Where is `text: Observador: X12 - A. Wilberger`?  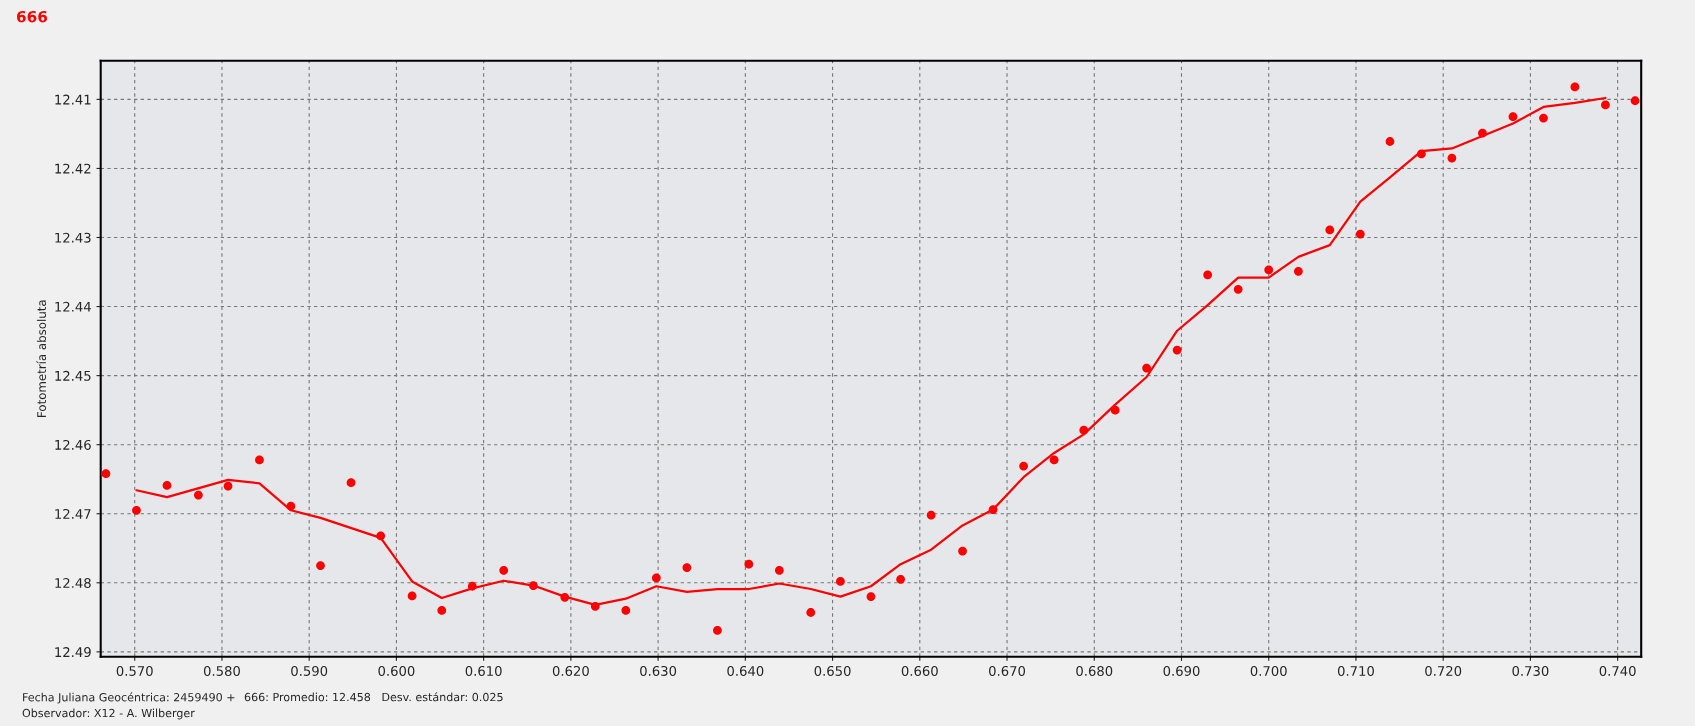 text: Observador: X12 - A. Wilberger is located at coordinates (108, 714).